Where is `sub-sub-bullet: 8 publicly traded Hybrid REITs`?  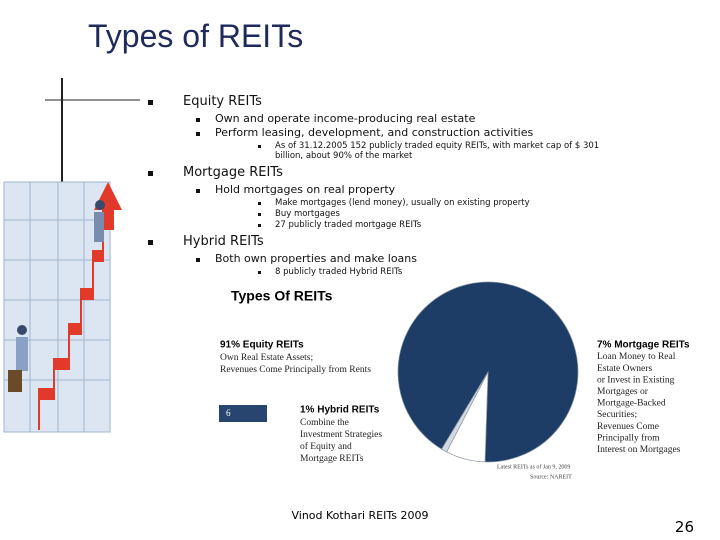
sub-sub-bullet: 8 publicly traded Hybrid REITs is located at coordinates (307, 272).